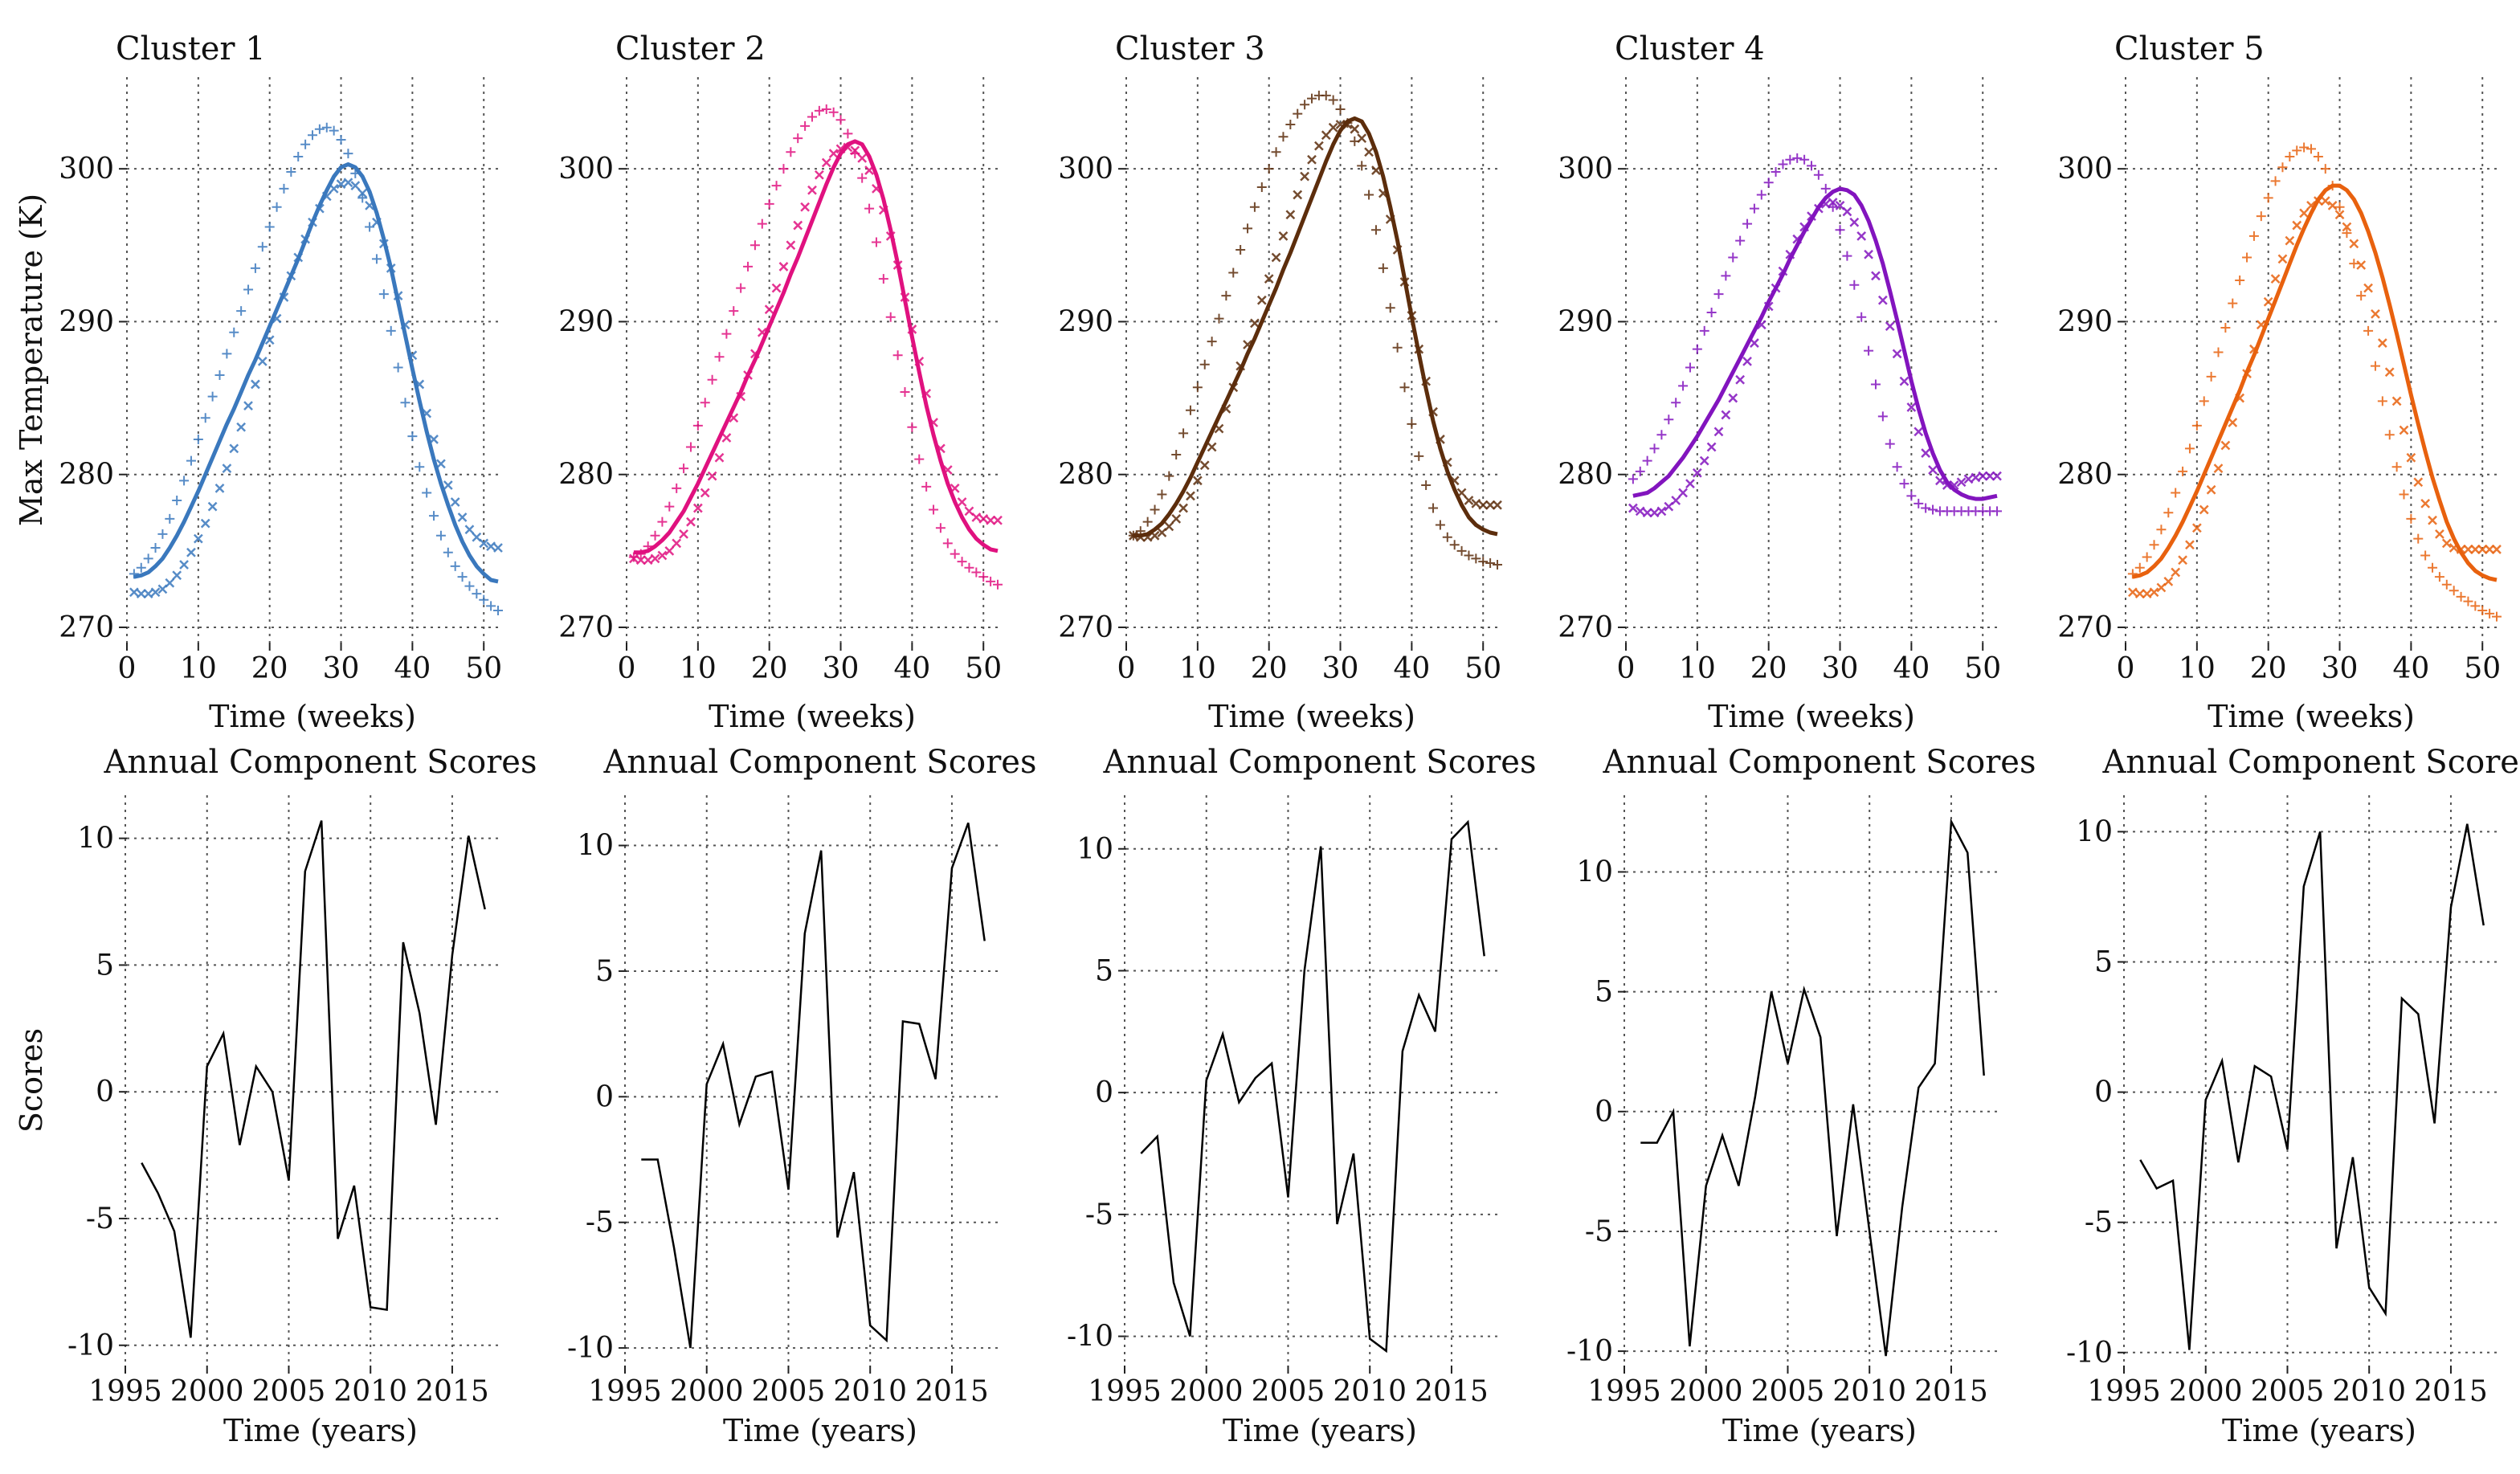 The width and height of the screenshot is (2520, 1474). Describe the element at coordinates (586, 627) in the screenshot. I see `y-tick-label: 270` at that location.